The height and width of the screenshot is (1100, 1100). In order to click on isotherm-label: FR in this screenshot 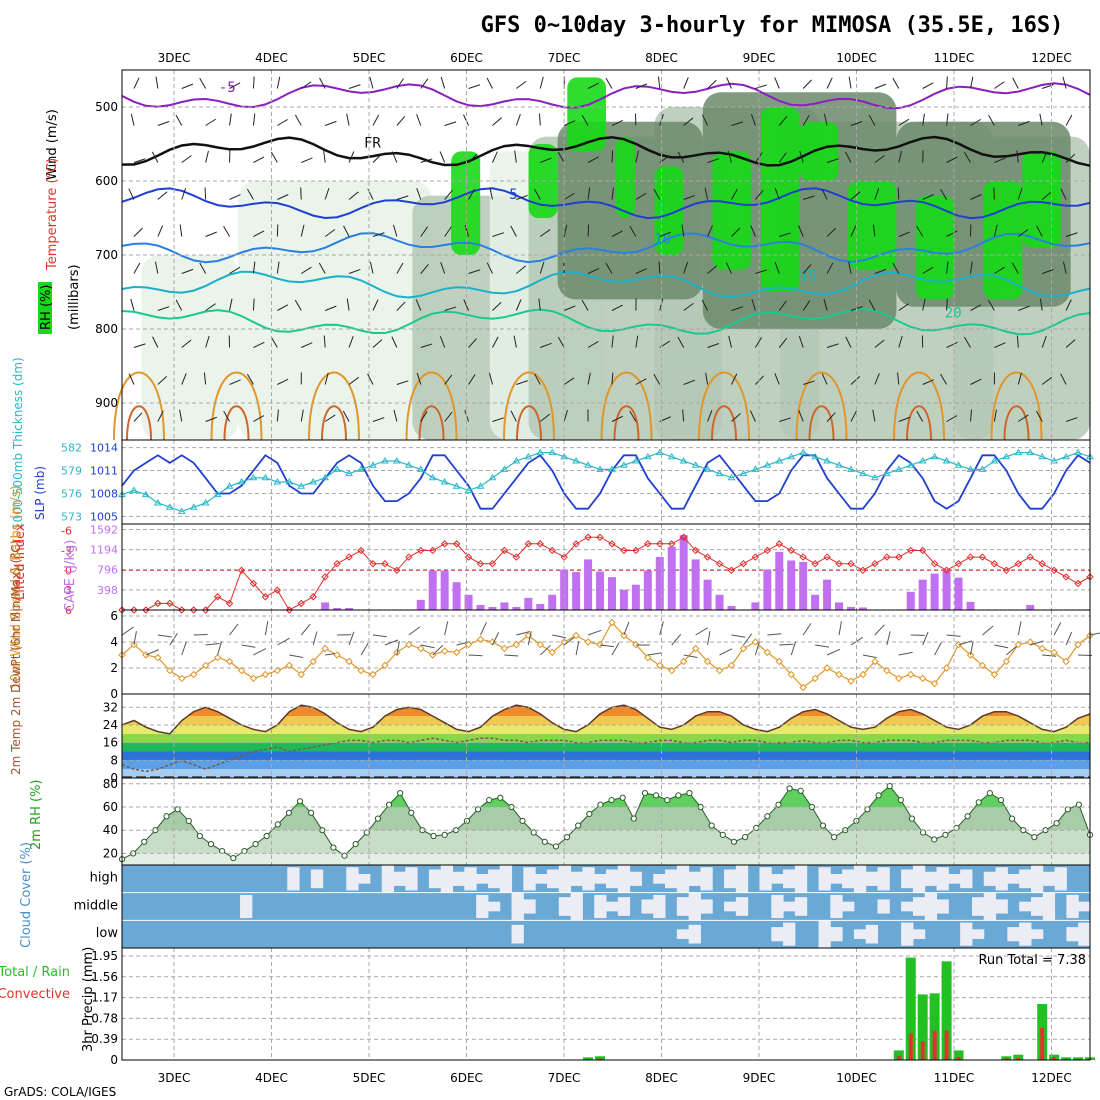, I will do `click(372, 143)`.